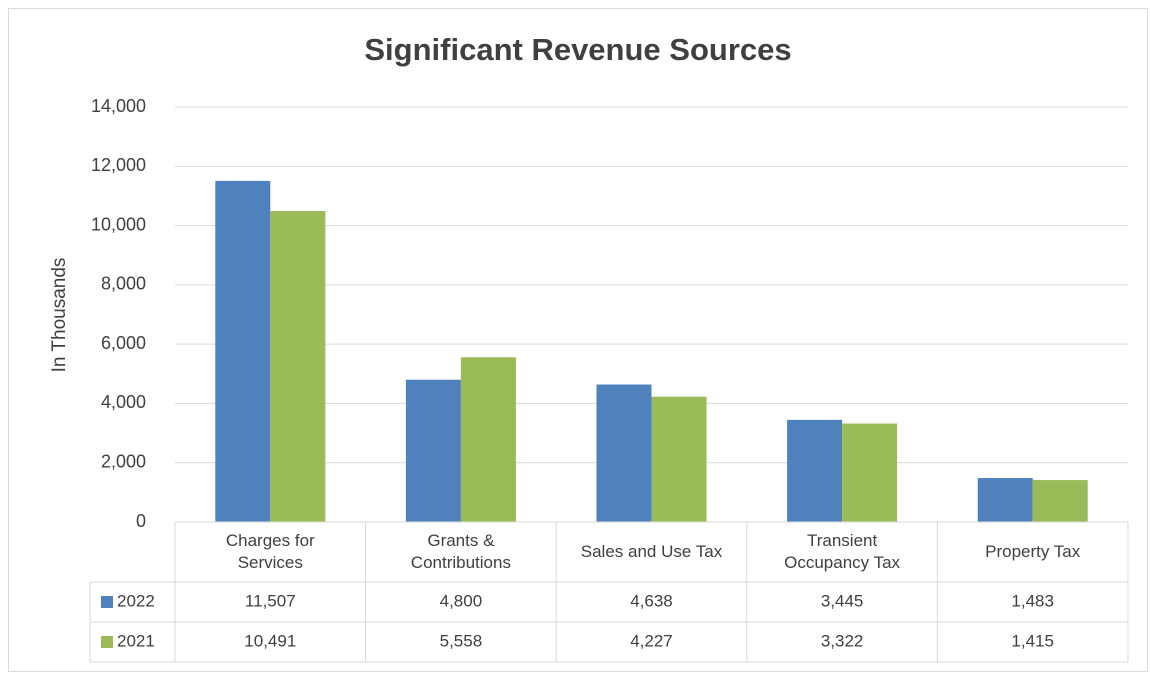 The width and height of the screenshot is (1150, 675). Describe the element at coordinates (118, 106) in the screenshot. I see `y-tick-label: 14,000` at that location.